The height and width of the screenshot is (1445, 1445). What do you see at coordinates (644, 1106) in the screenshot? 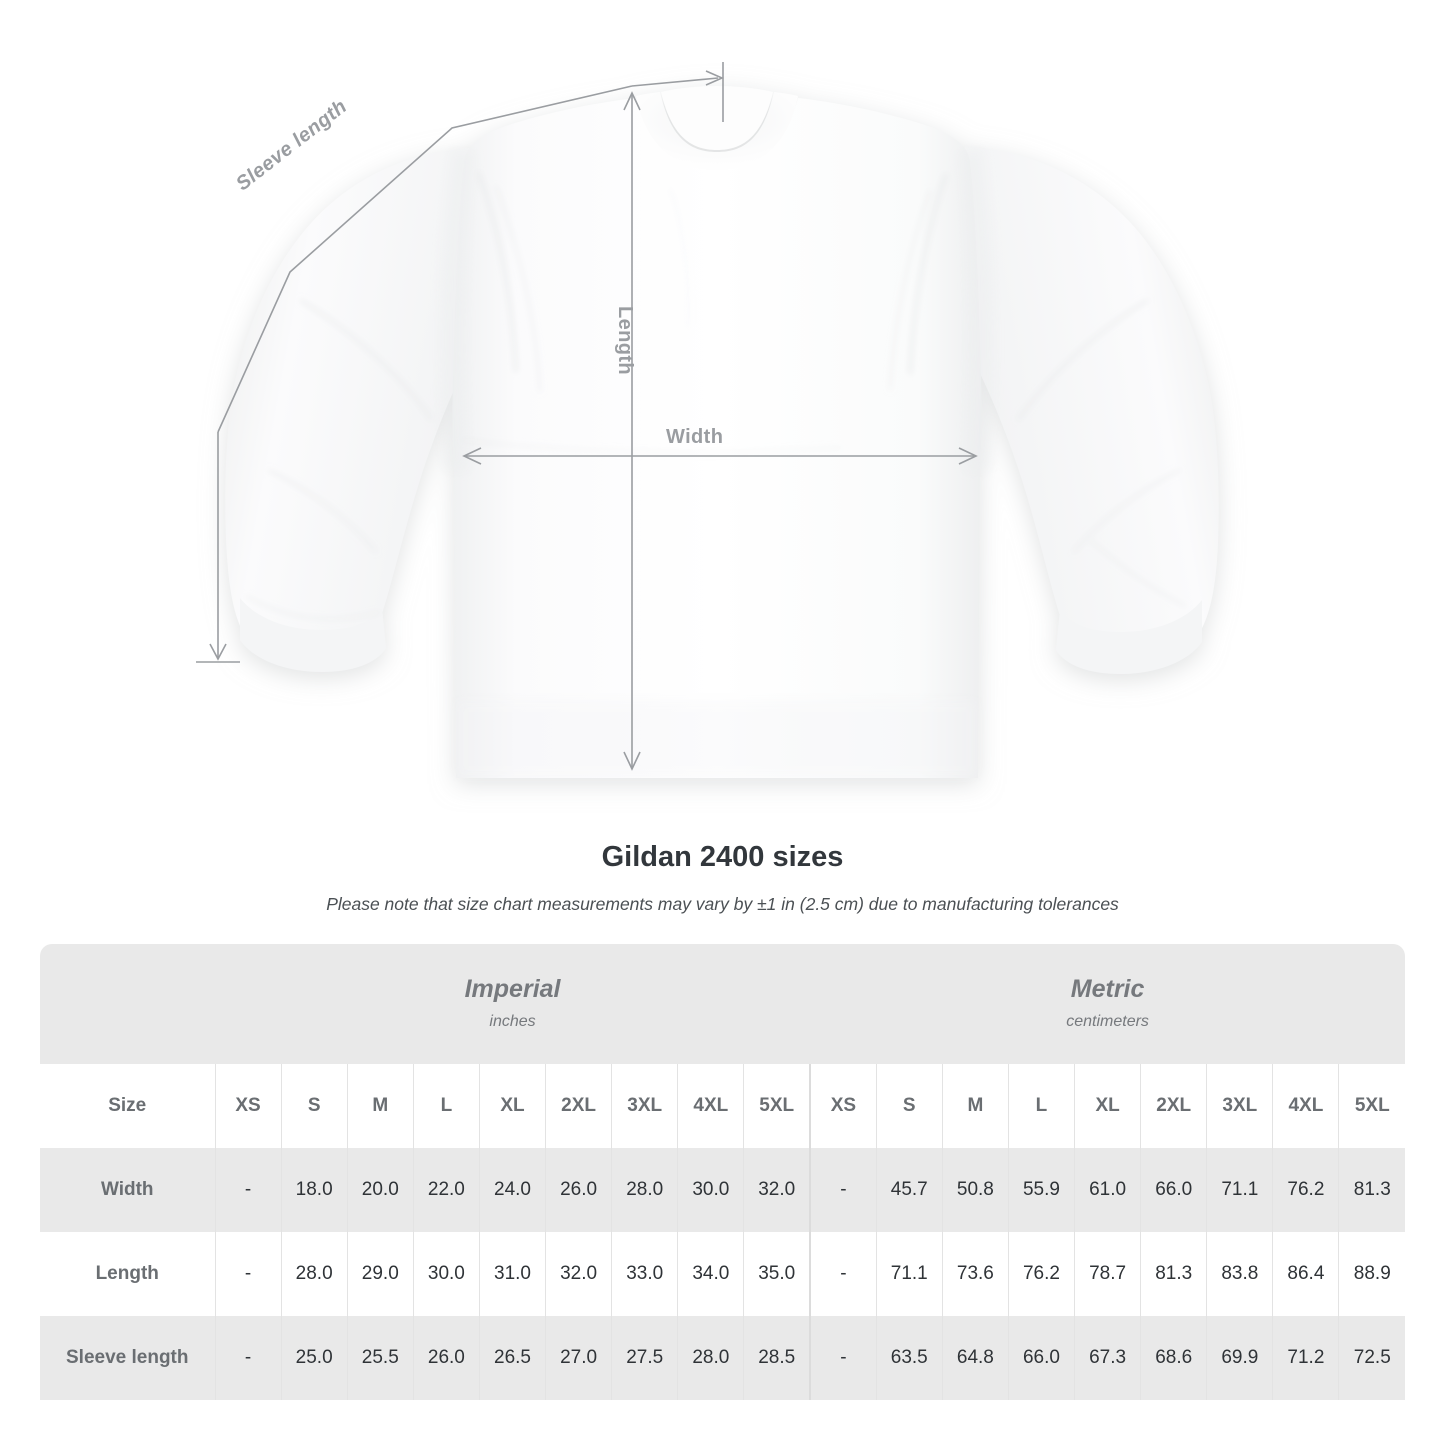
I see `size-column-header-imperial-3xl: 3XL` at bounding box center [644, 1106].